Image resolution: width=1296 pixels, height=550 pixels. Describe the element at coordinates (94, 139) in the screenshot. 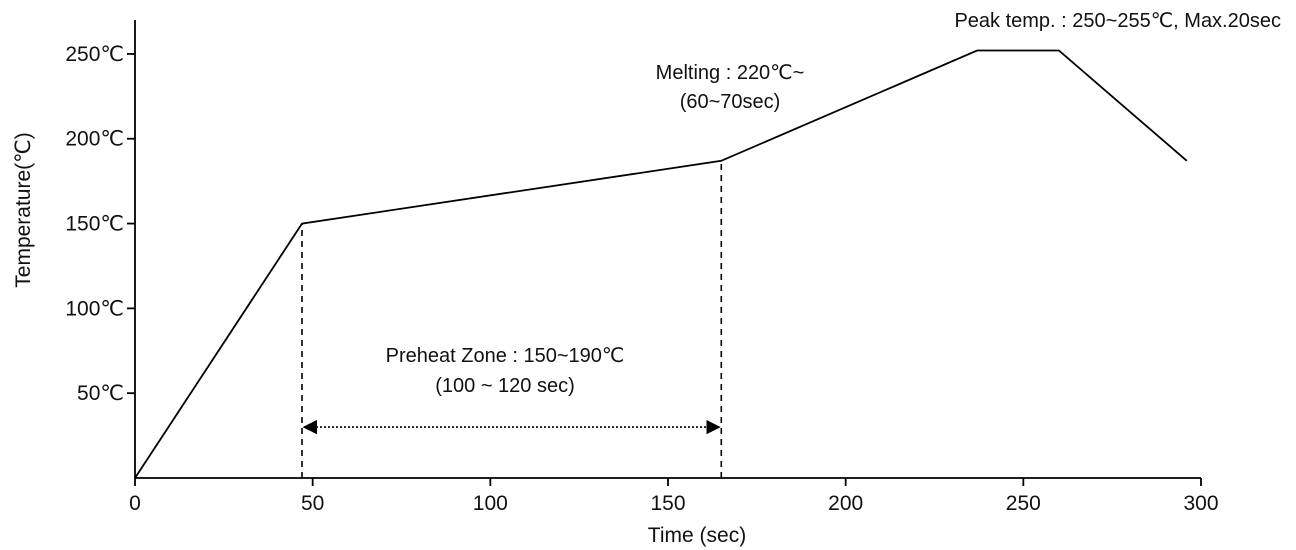

I see `y-tick-label: 200℃` at that location.